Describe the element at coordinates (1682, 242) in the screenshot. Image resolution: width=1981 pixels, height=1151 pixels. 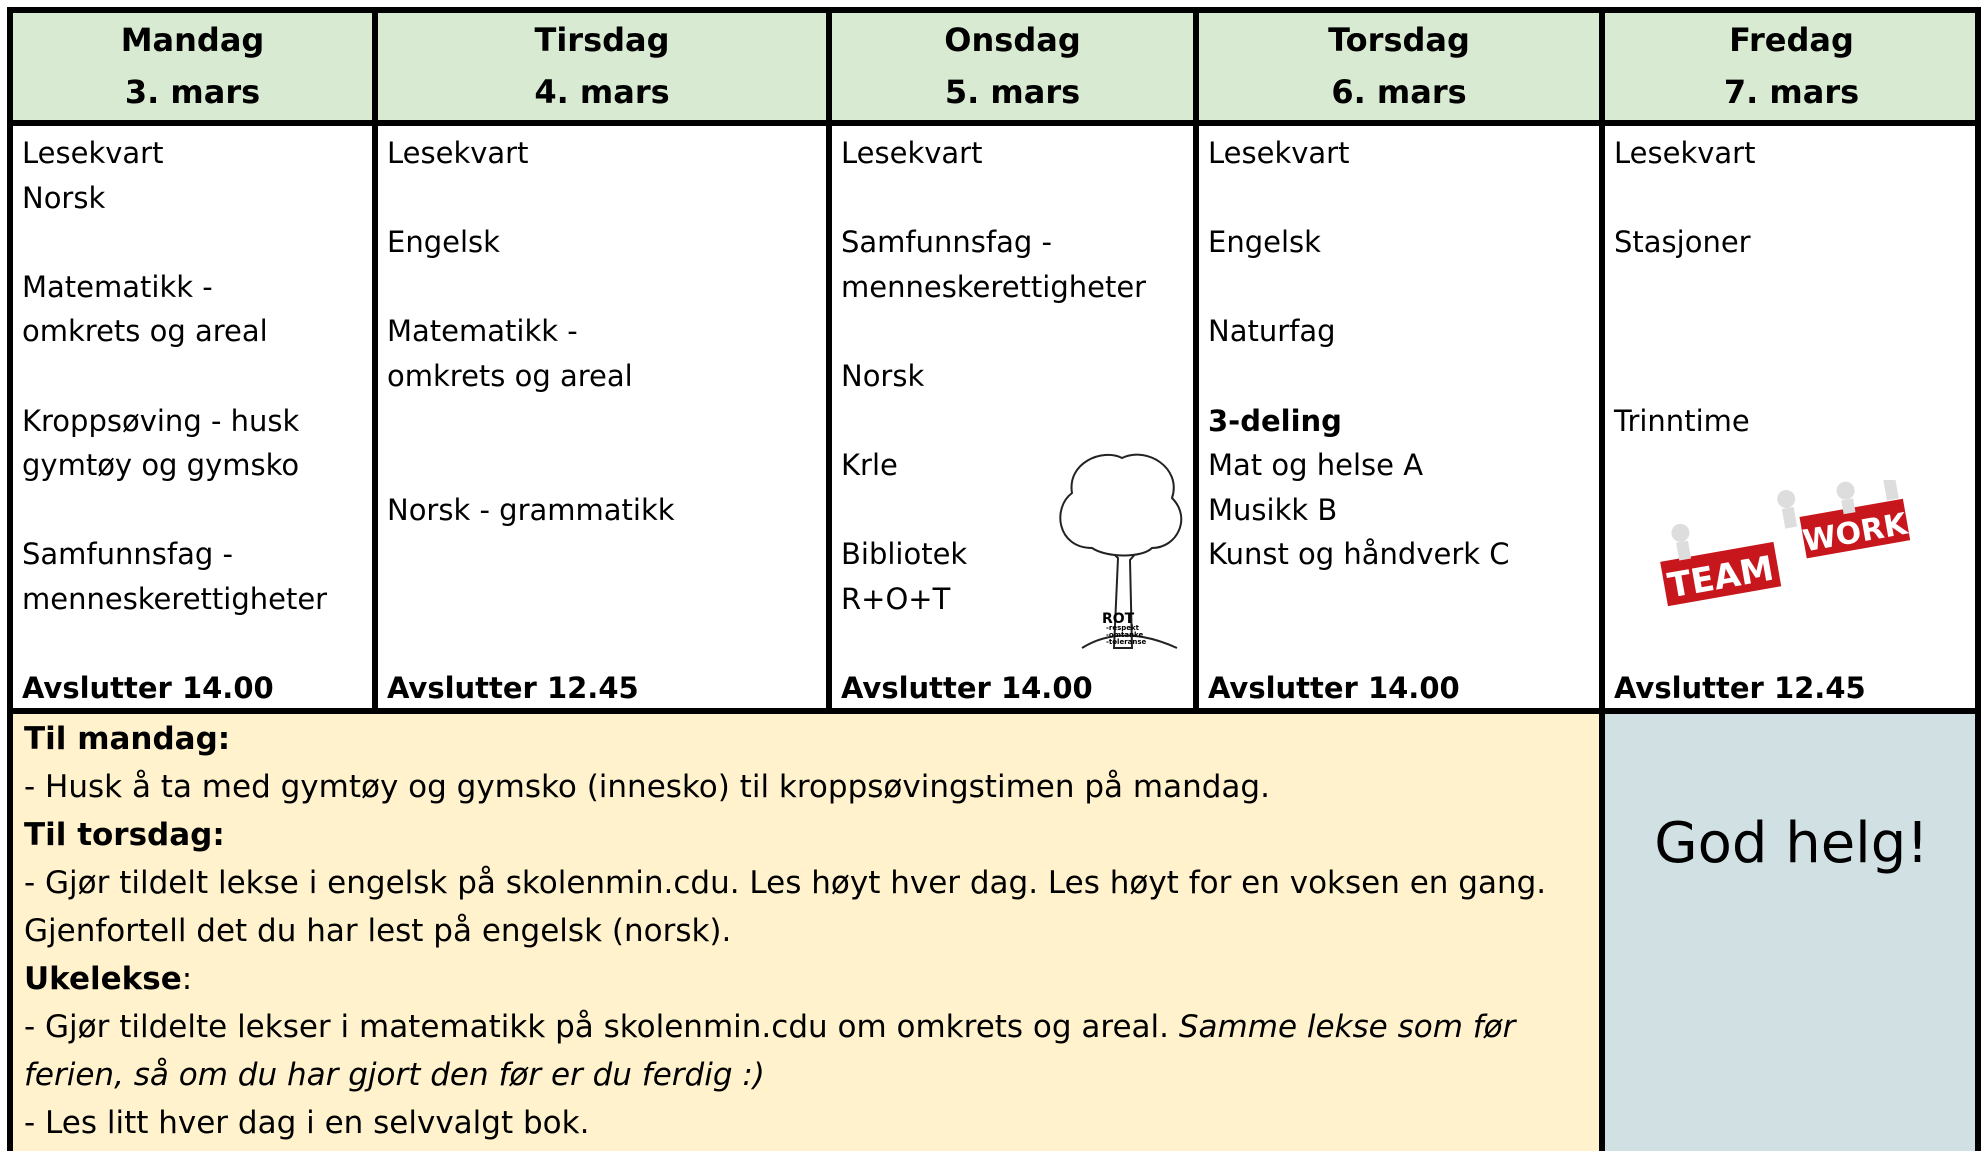
I see `lesson: Stasjoner` at that location.